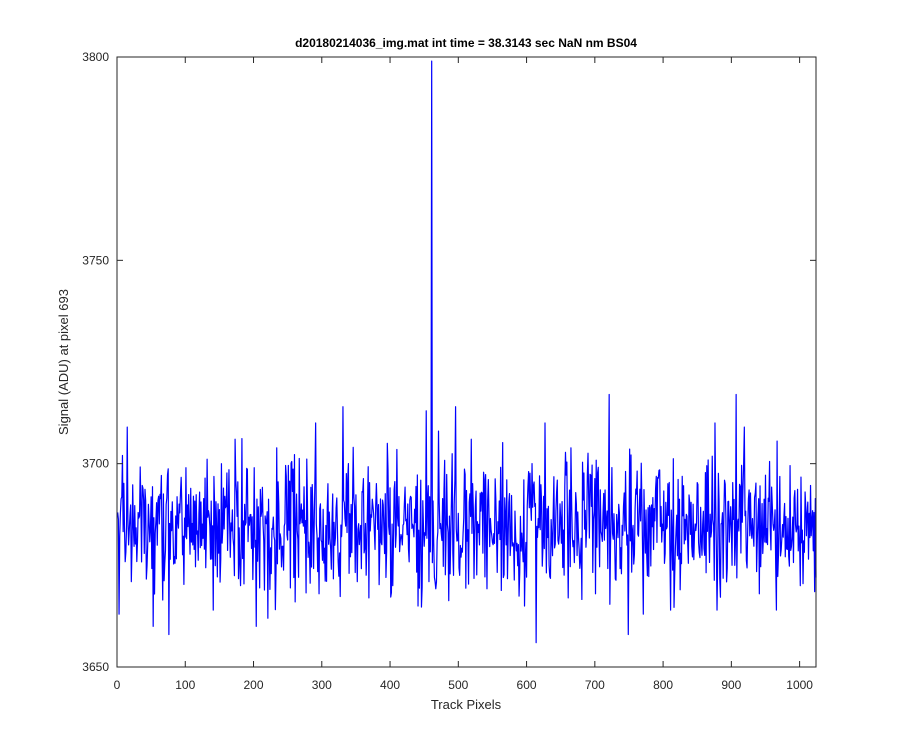 The height and width of the screenshot is (750, 900). What do you see at coordinates (731, 685) in the screenshot?
I see `x-tick-label: 900` at bounding box center [731, 685].